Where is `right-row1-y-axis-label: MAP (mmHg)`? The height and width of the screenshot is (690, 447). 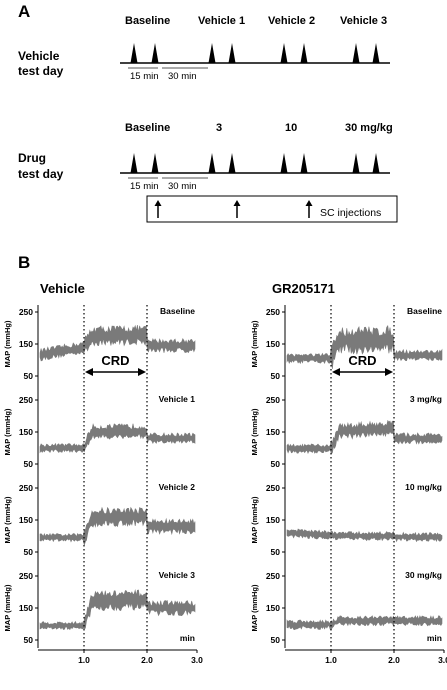
right-row1-y-axis-label: MAP (mmHg) is located at coordinates (254, 343).